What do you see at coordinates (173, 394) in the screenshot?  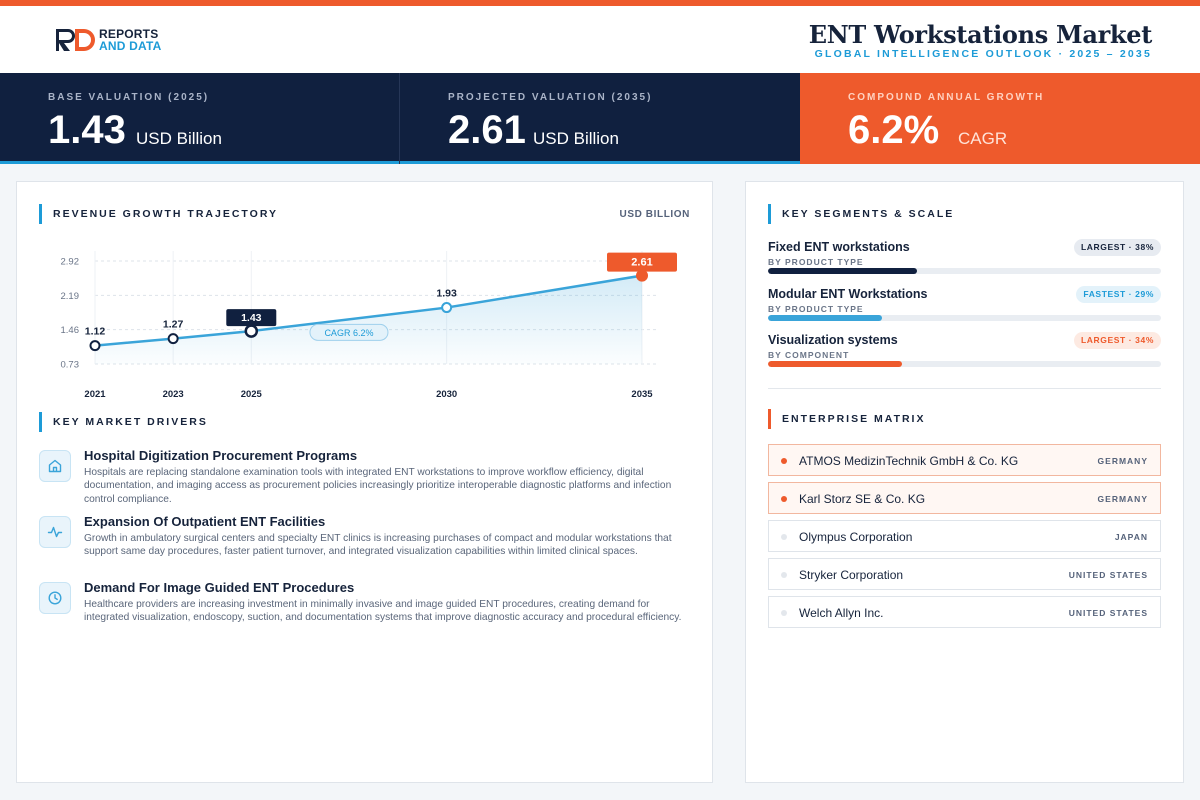 I see `x-tick-label: 2023` at bounding box center [173, 394].